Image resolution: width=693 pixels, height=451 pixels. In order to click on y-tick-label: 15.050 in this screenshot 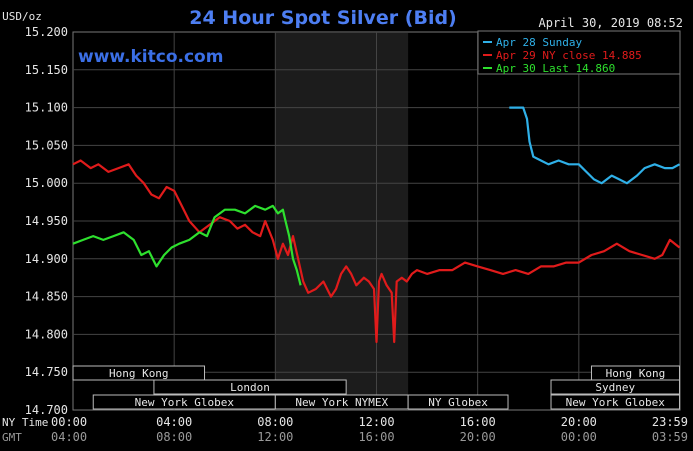, I will do `click(46, 145)`.